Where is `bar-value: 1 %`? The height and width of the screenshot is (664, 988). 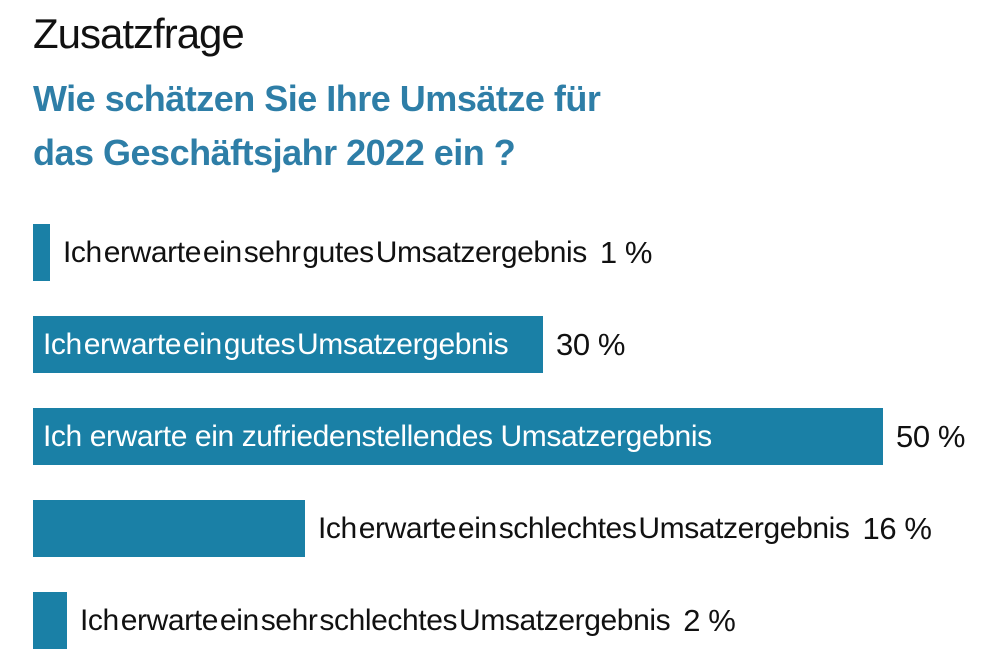 bar-value: 1 % is located at coordinates (626, 252).